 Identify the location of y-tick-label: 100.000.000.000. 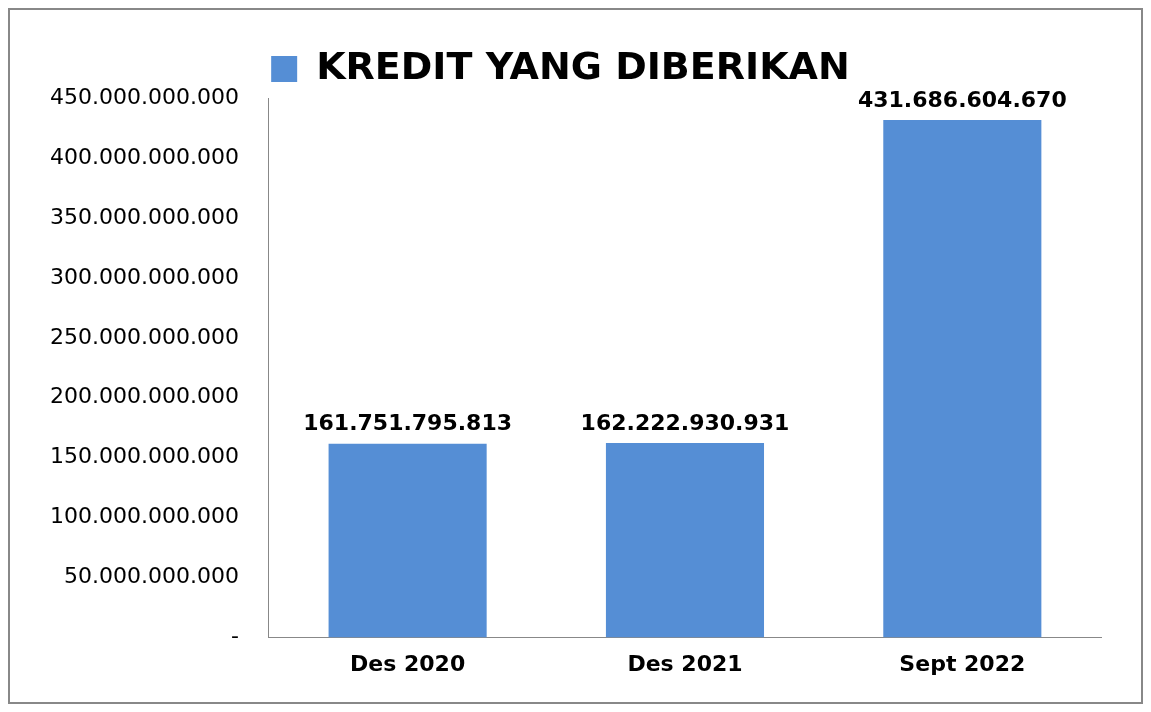
(144, 516).